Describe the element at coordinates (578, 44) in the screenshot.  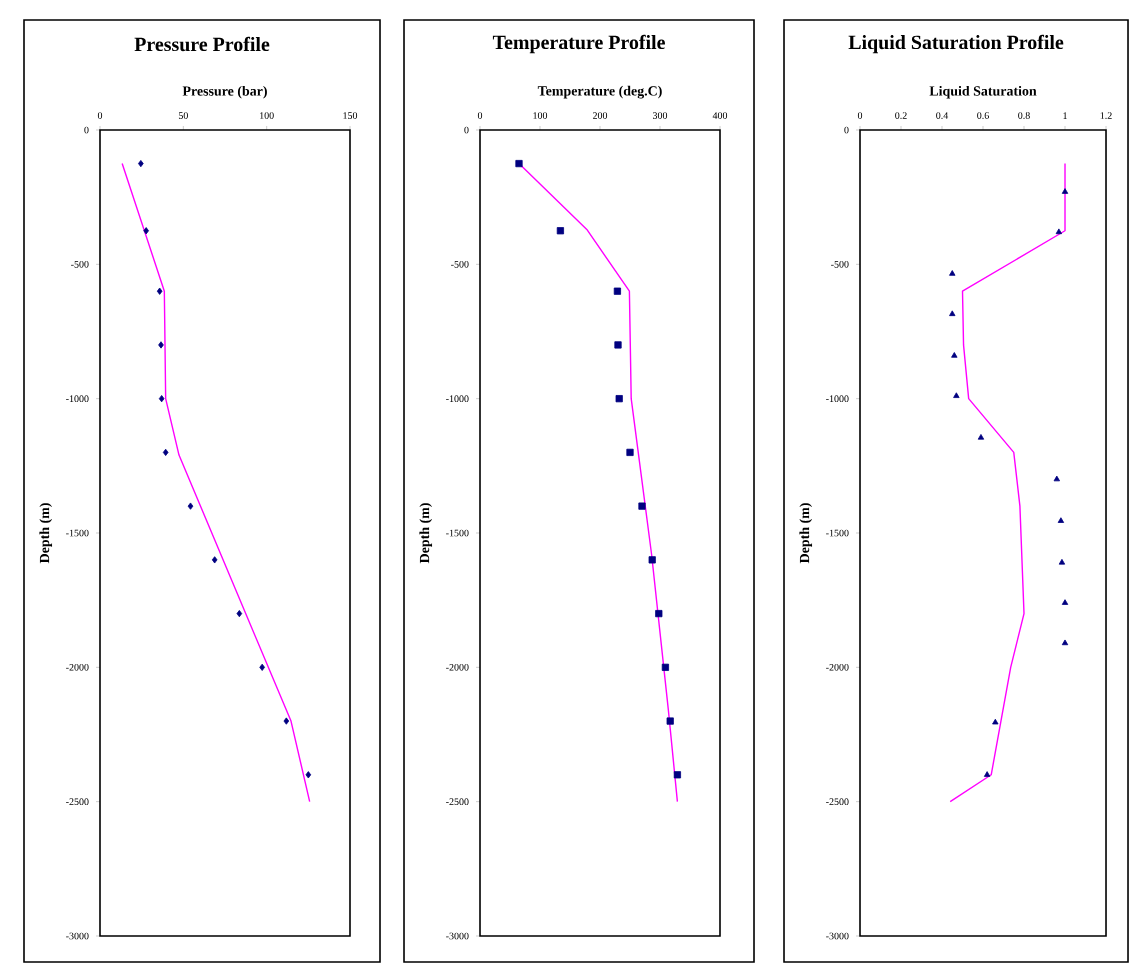
I see `chart-title: Temperature Profile` at that location.